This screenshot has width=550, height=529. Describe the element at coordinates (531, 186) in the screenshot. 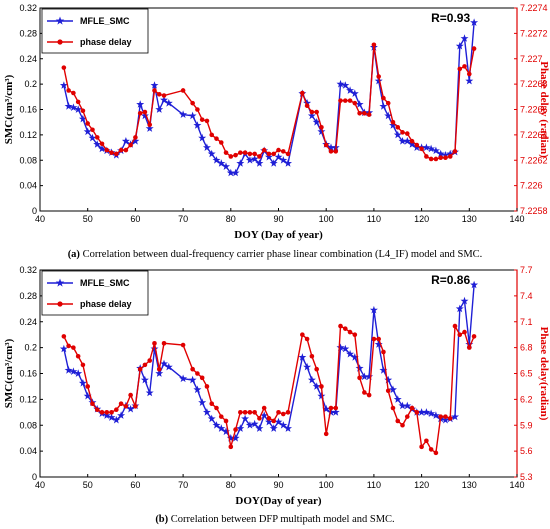

I see `chart-a-ytick-right-label: 7.226` at that location.